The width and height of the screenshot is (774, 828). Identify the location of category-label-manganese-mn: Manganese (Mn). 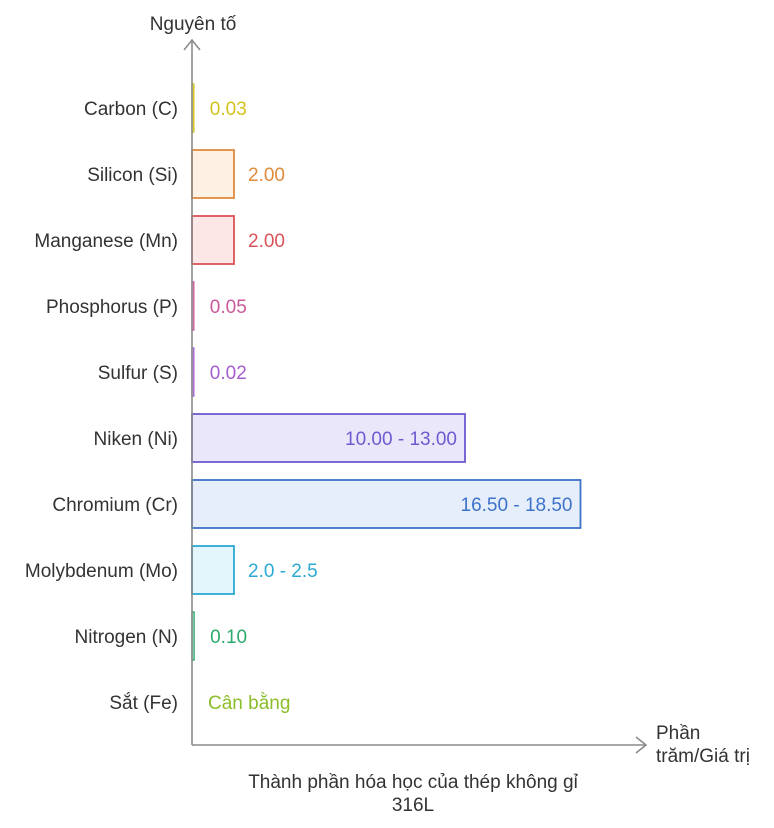
(106, 241).